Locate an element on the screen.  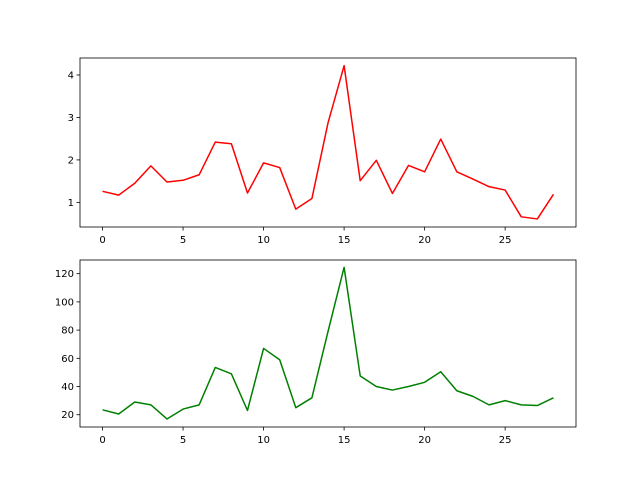
y-tick-label: 20 is located at coordinates (67, 415).